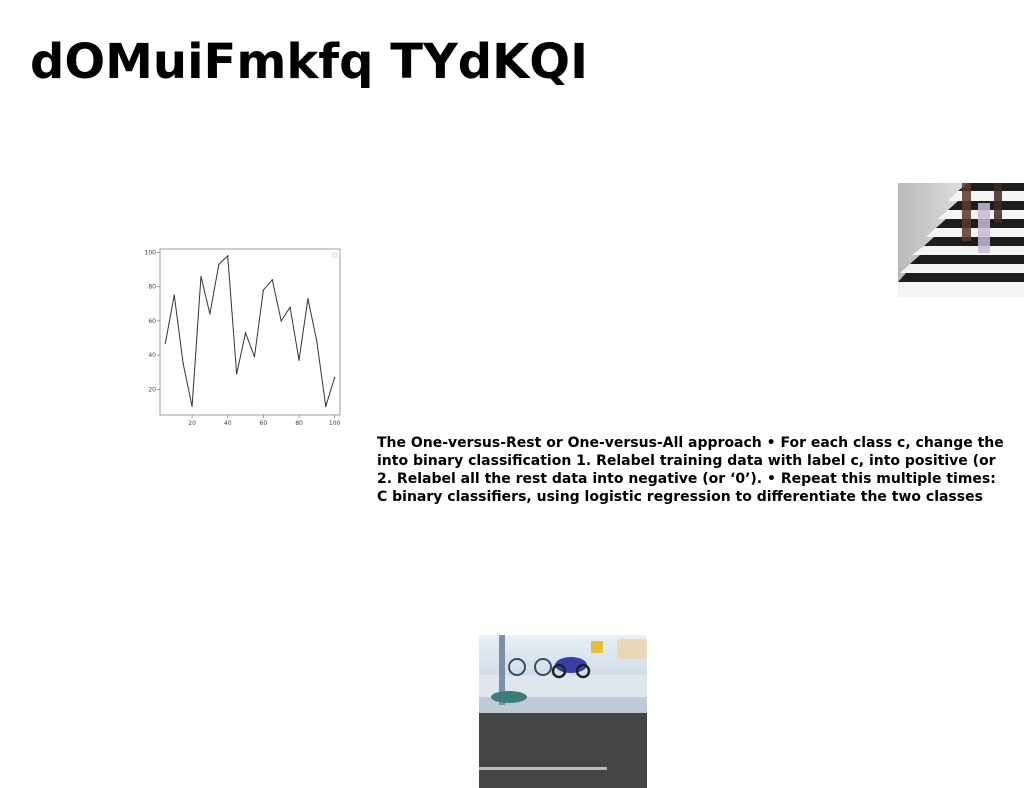  I want to click on line-chart: 20 40 60 80 100 20 40 60 80 100, so click(243, 336).